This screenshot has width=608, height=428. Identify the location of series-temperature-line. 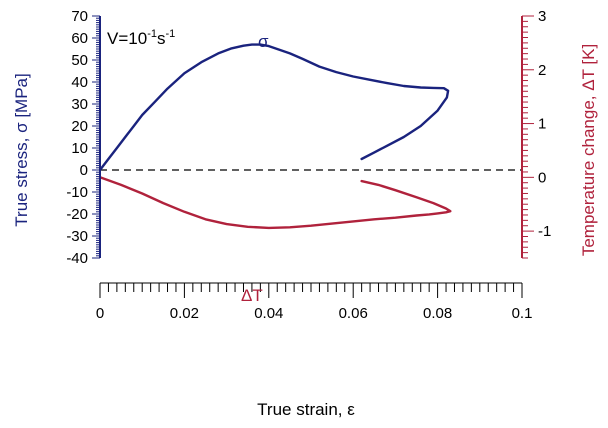
(275, 203).